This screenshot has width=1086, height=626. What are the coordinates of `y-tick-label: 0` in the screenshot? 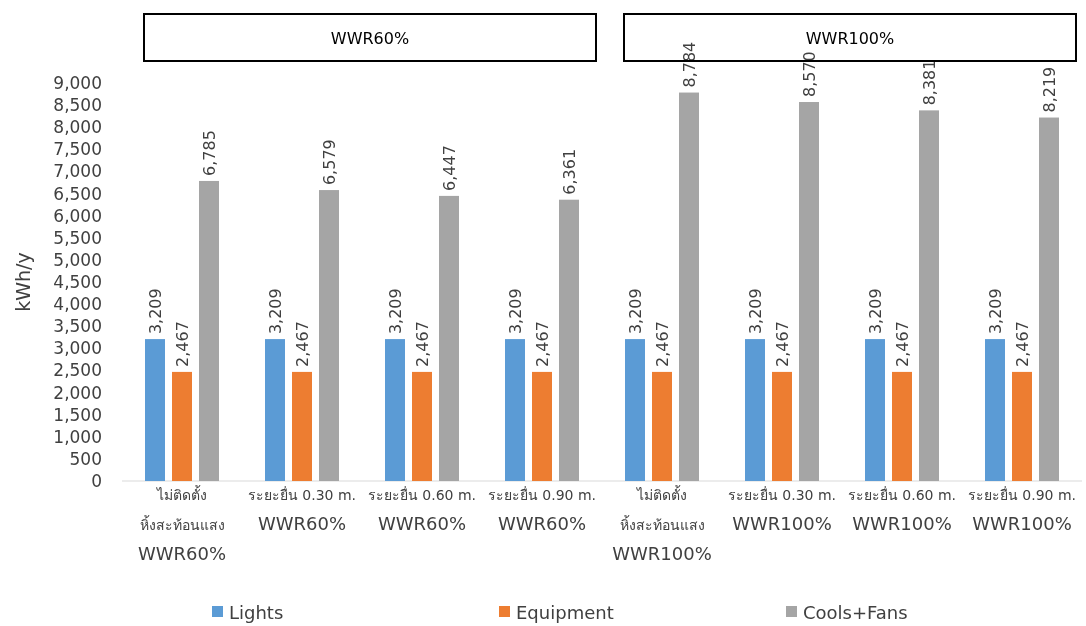 It's located at (96, 481).